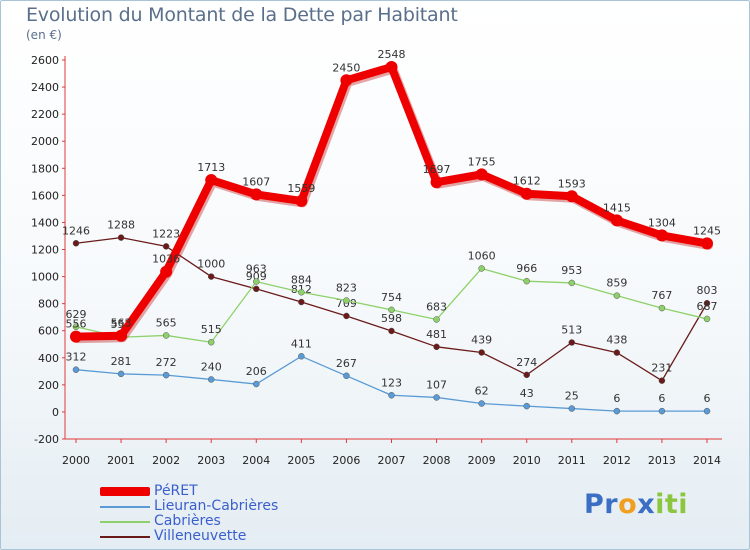  Describe the element at coordinates (256, 460) in the screenshot. I see `x-tick-label: 2004` at that location.